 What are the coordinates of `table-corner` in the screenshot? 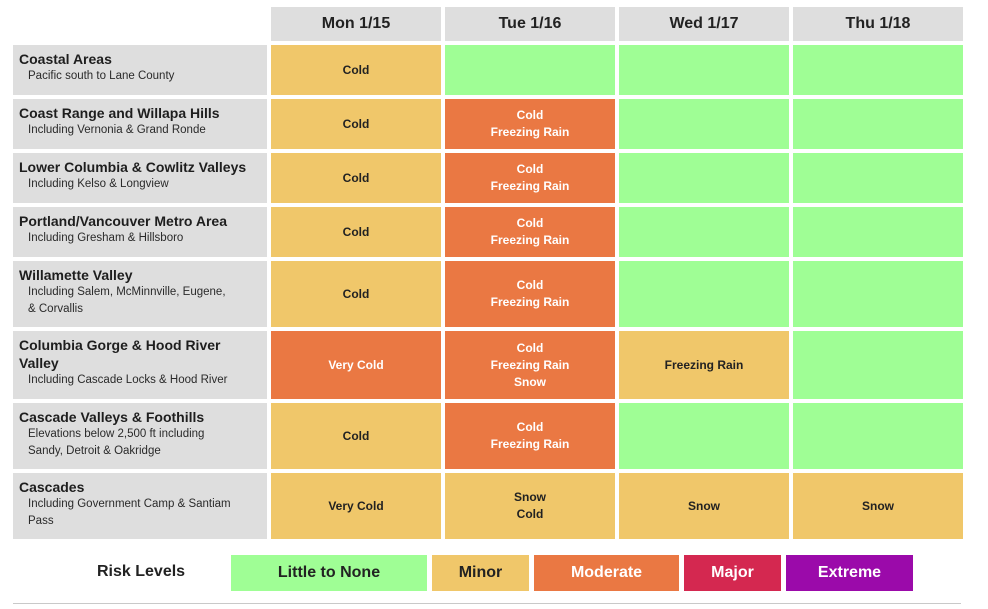 It's located at (140, 24).